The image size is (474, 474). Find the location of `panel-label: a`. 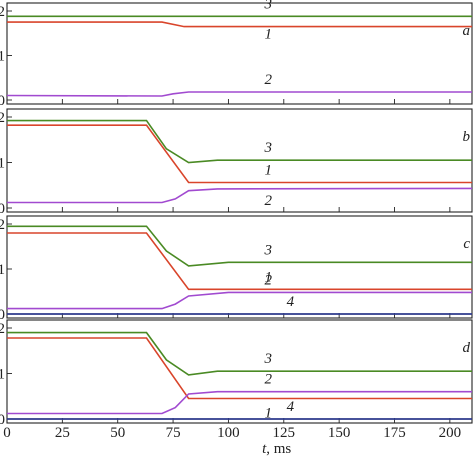

panel-label: a is located at coordinates (467, 31).